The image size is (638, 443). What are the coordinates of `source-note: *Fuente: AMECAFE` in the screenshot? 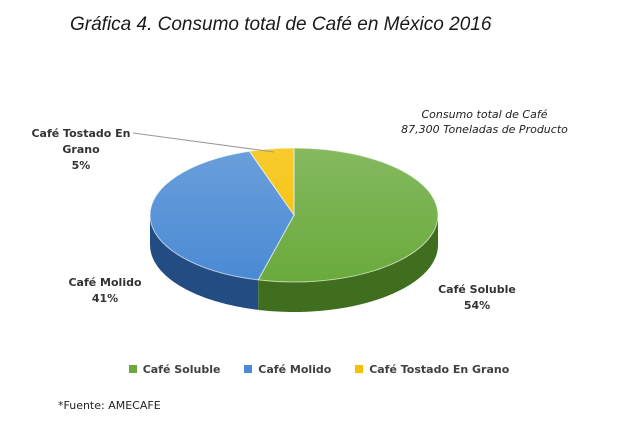 It's located at (109, 405).